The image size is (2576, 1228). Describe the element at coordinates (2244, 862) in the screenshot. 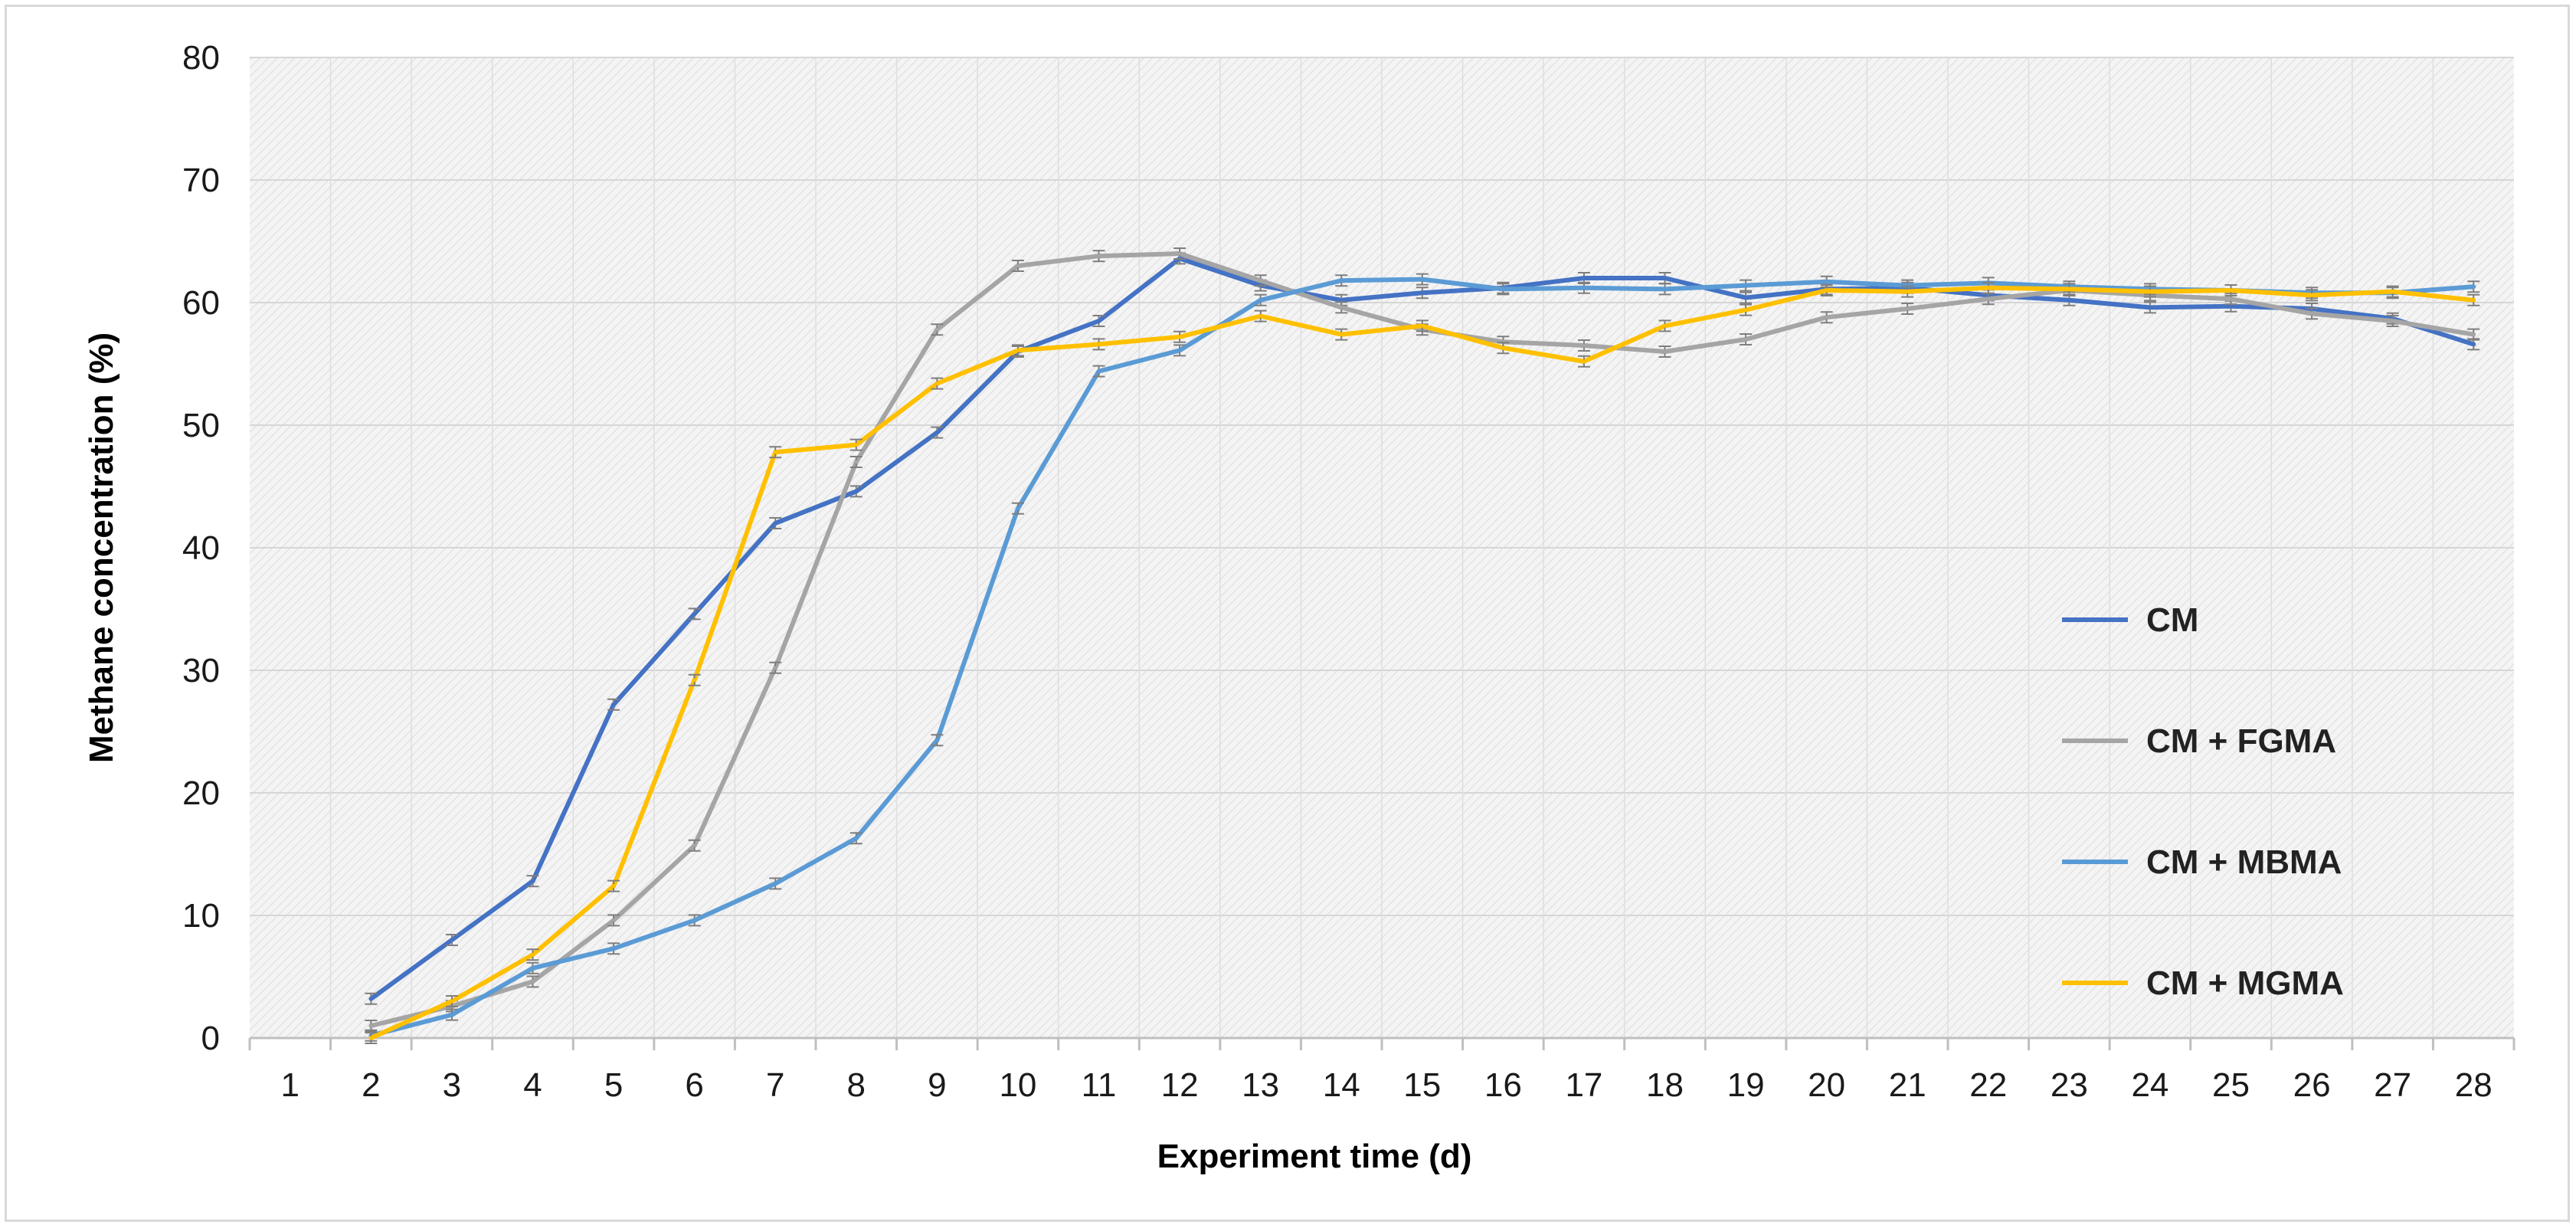

I see `legend-label: CM + MBMA` at that location.